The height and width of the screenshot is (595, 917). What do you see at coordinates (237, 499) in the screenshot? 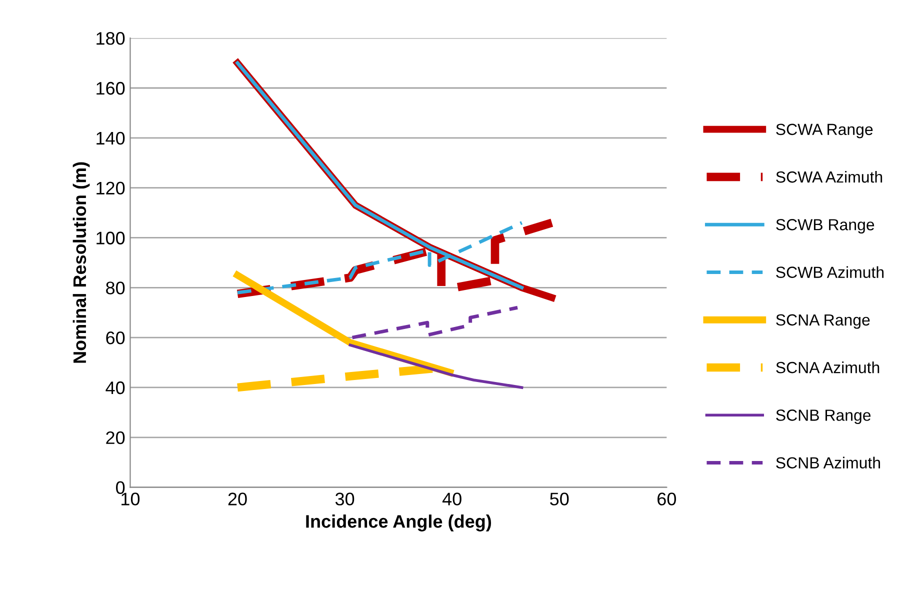
I see `x-tick-label: 20` at bounding box center [237, 499].